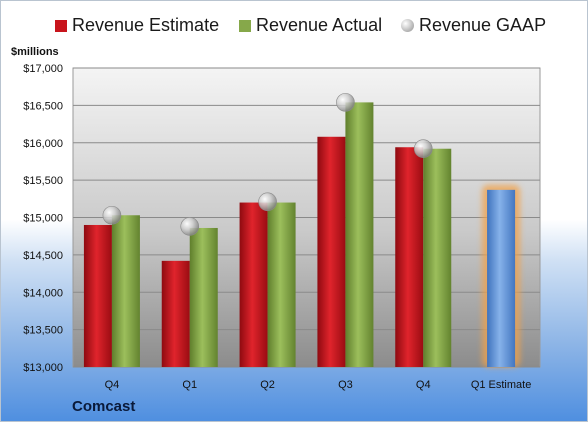  Describe the element at coordinates (483, 25) in the screenshot. I see `legend-label-gaap: Revenue GAAP` at that location.